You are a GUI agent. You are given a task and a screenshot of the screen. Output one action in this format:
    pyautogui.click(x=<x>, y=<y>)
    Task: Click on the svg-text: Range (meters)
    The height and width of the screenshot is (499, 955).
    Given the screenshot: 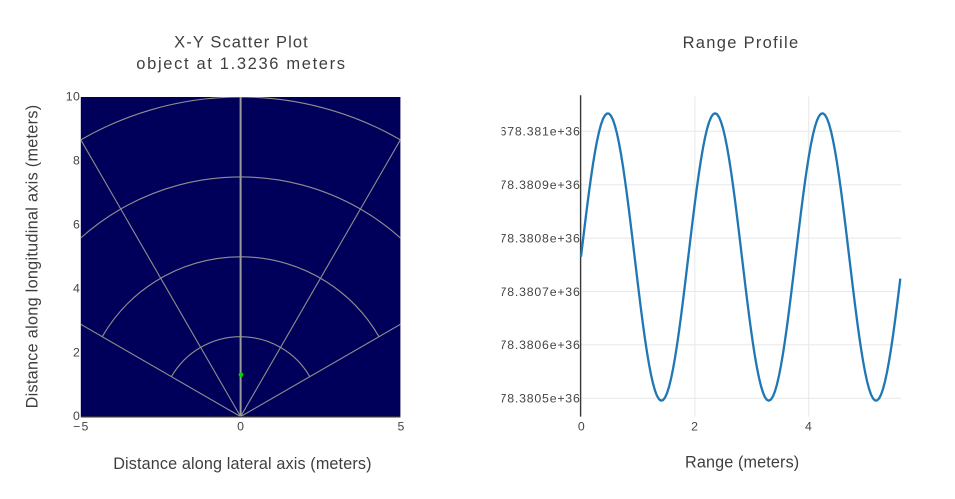 What is the action you would take?
    pyautogui.click(x=742, y=463)
    